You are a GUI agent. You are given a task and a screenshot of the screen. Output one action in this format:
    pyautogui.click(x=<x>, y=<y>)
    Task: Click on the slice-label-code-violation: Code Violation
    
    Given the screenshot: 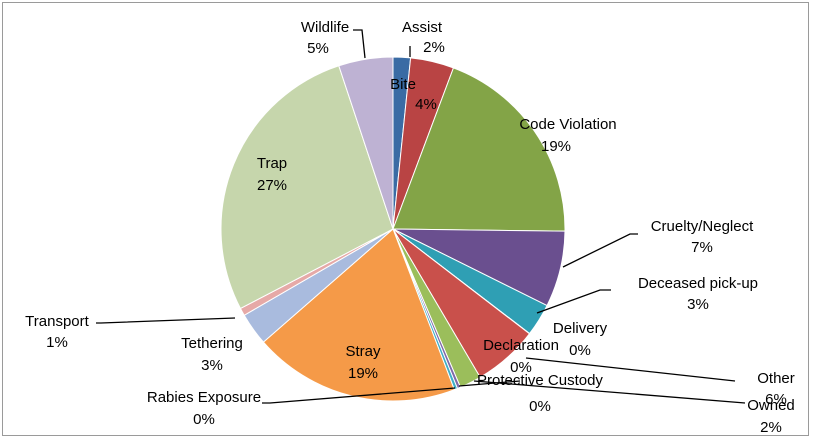 What is the action you would take?
    pyautogui.click(x=567, y=124)
    